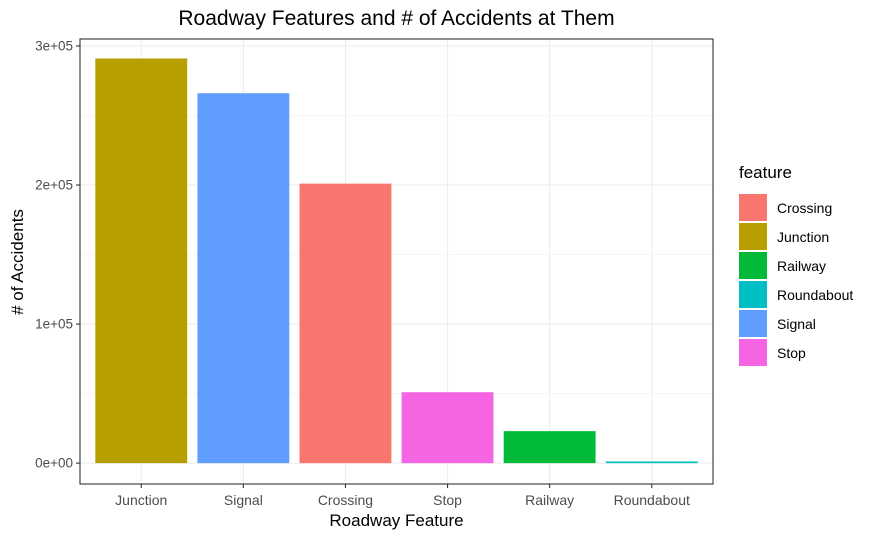  Describe the element at coordinates (549, 500) in the screenshot. I see `x-tick-label: Railway` at that location.